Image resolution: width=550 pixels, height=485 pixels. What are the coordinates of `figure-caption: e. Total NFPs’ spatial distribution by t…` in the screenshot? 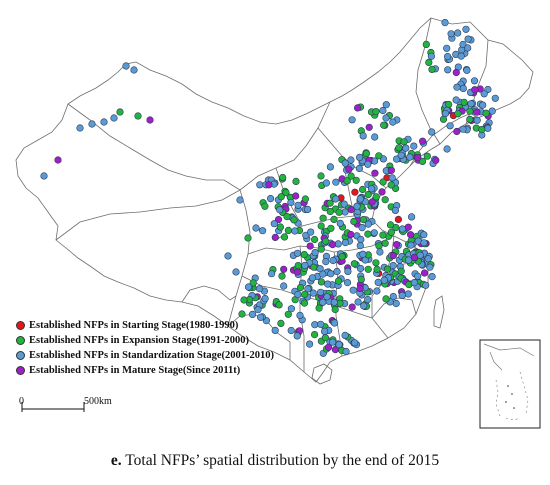 It's located at (275, 461).